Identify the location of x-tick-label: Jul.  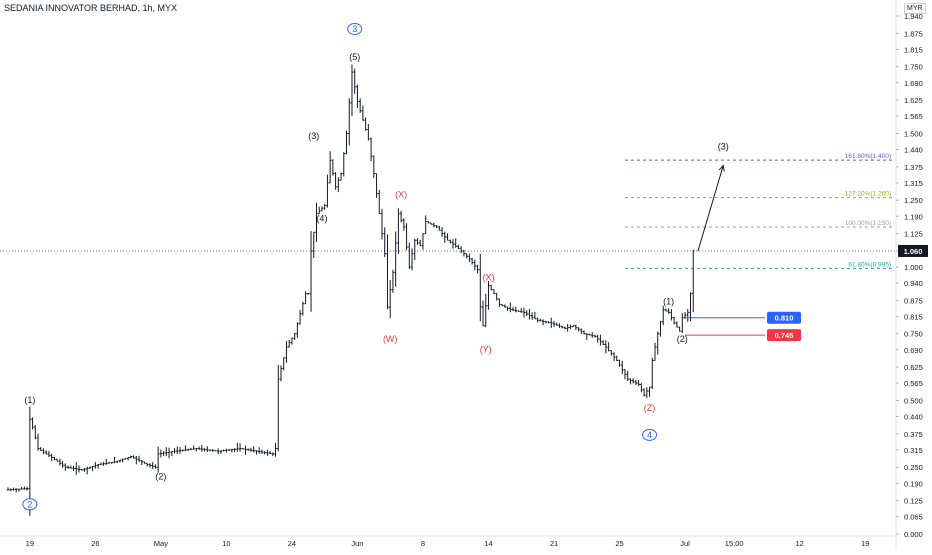
(685, 543).